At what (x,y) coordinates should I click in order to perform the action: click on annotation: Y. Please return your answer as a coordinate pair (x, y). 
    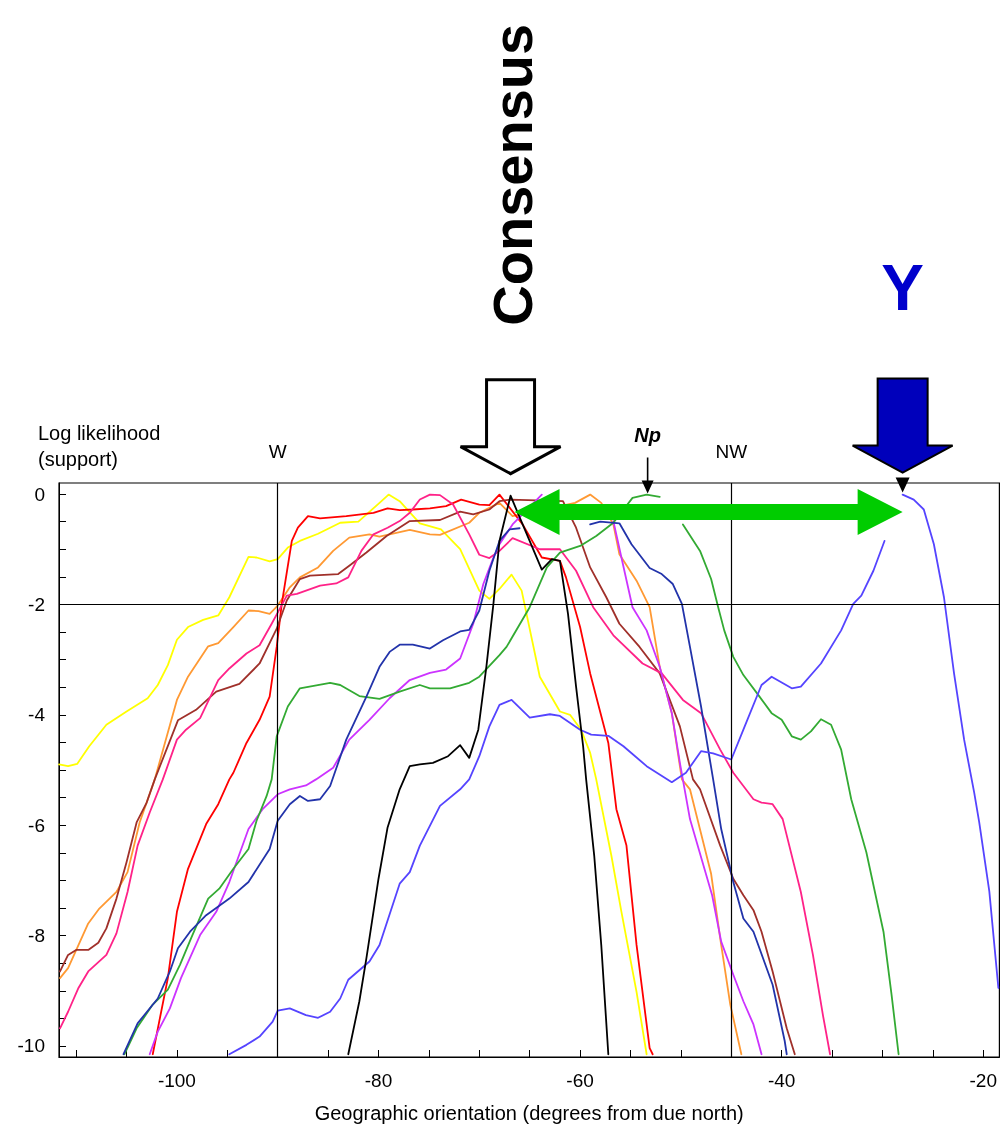
    Looking at the image, I should click on (902, 287).